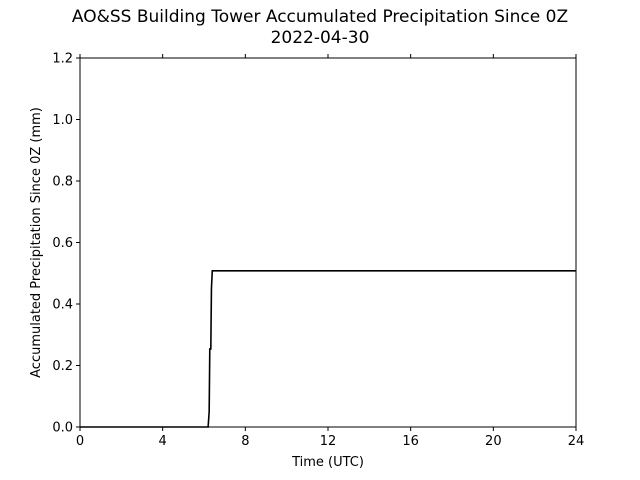  Describe the element at coordinates (245, 441) in the screenshot. I see `x-tick-label: 8` at that location.